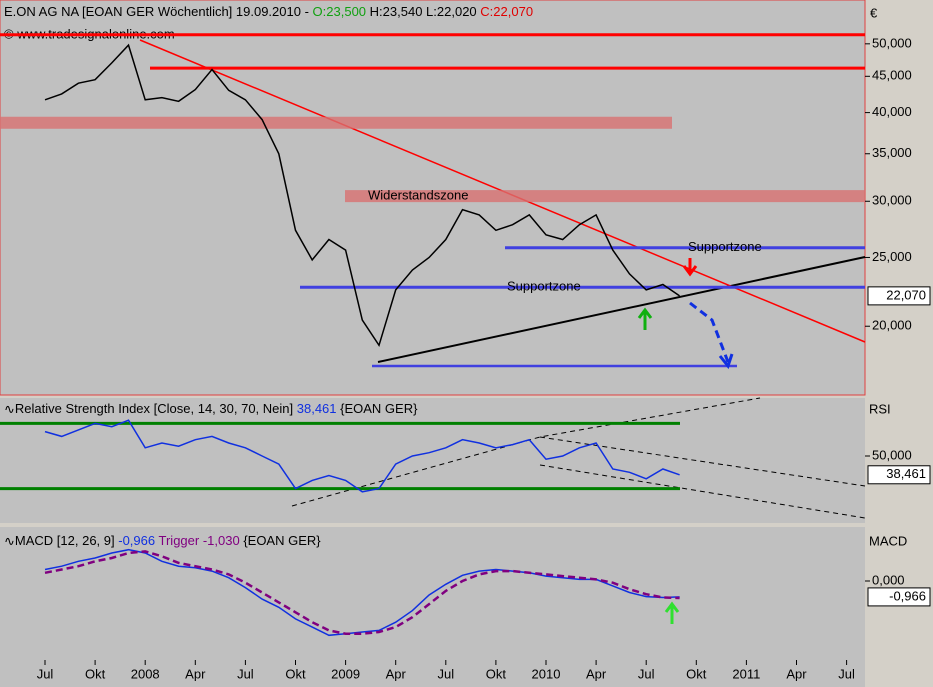 The height and width of the screenshot is (687, 933). I want to click on y-tick-label: 40,000, so click(892, 111).